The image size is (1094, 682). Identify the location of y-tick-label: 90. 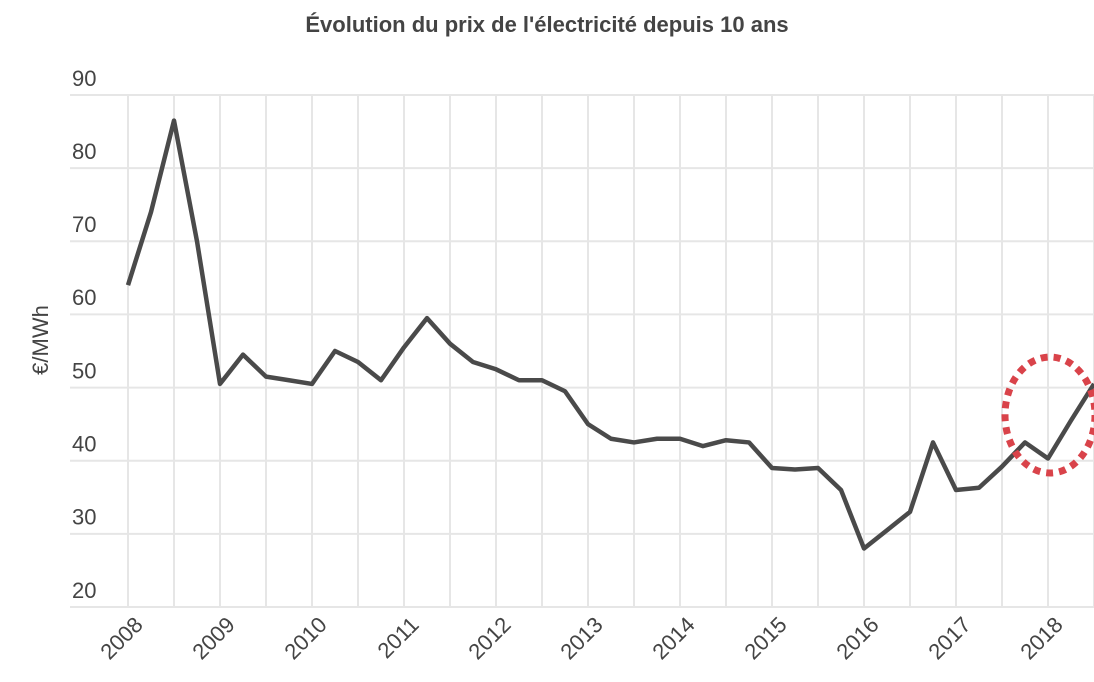
(84, 78).